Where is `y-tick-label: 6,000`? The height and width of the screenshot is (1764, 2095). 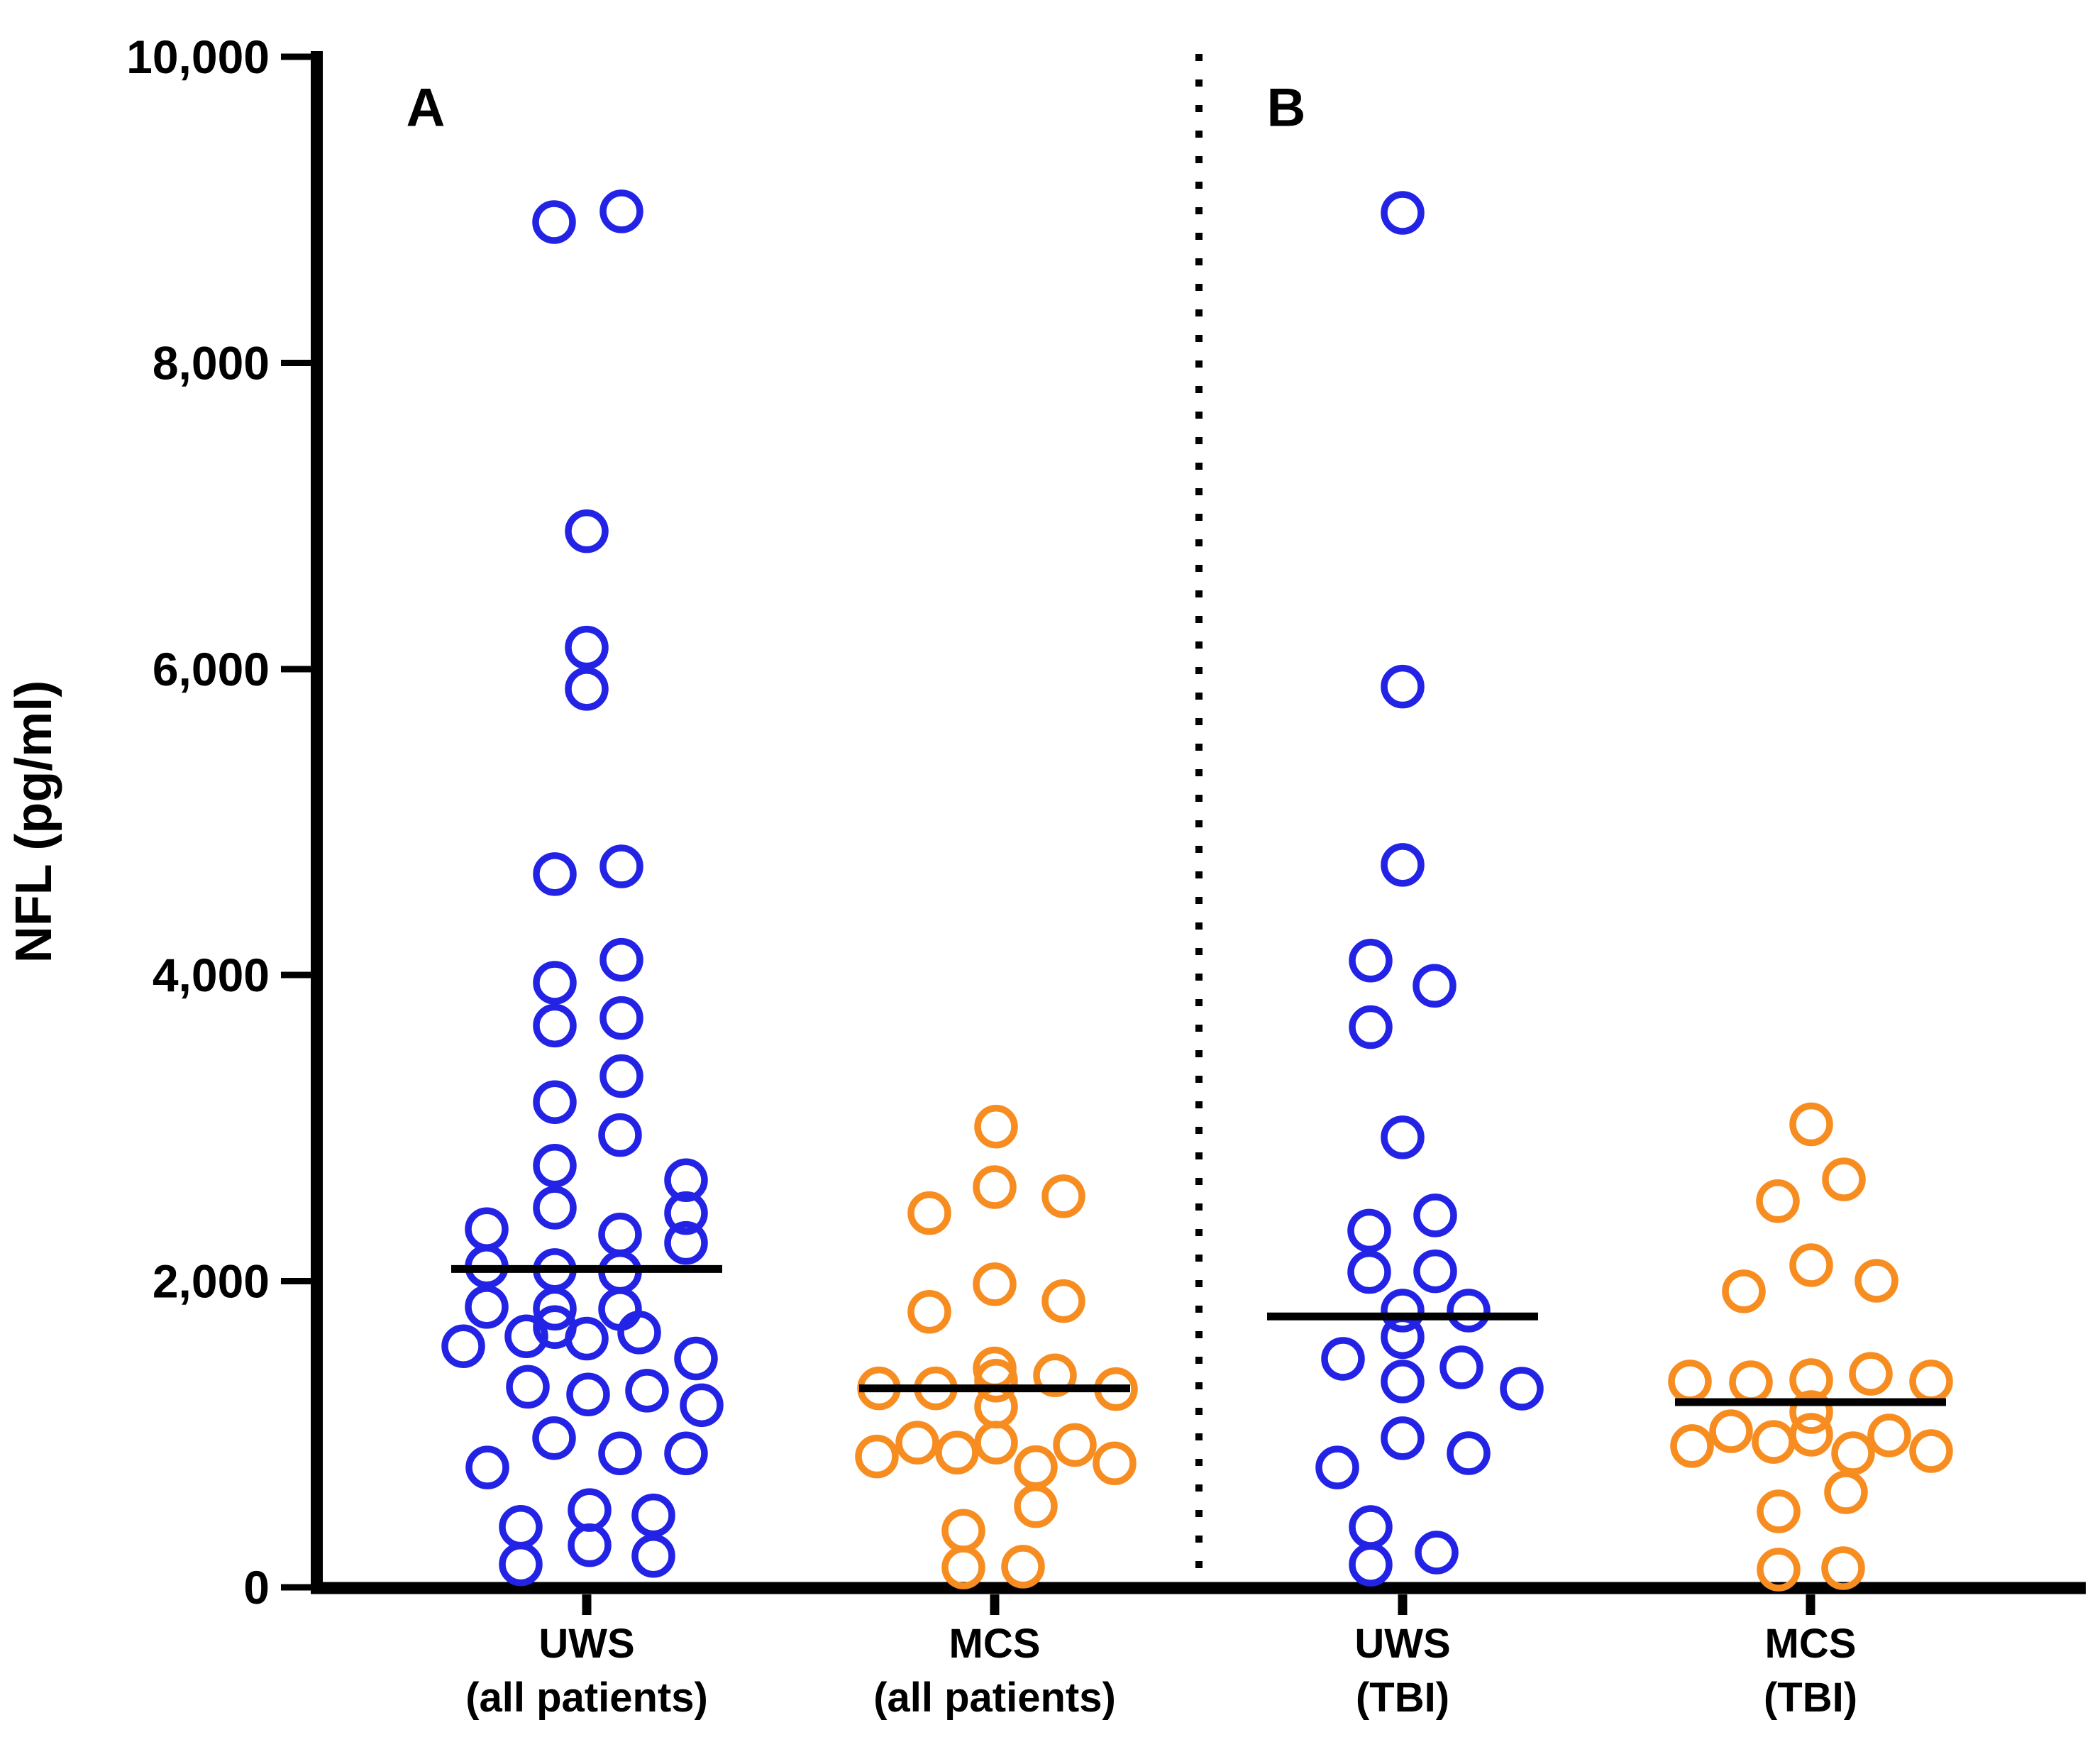
y-tick-label: 6,000 is located at coordinates (211, 669).